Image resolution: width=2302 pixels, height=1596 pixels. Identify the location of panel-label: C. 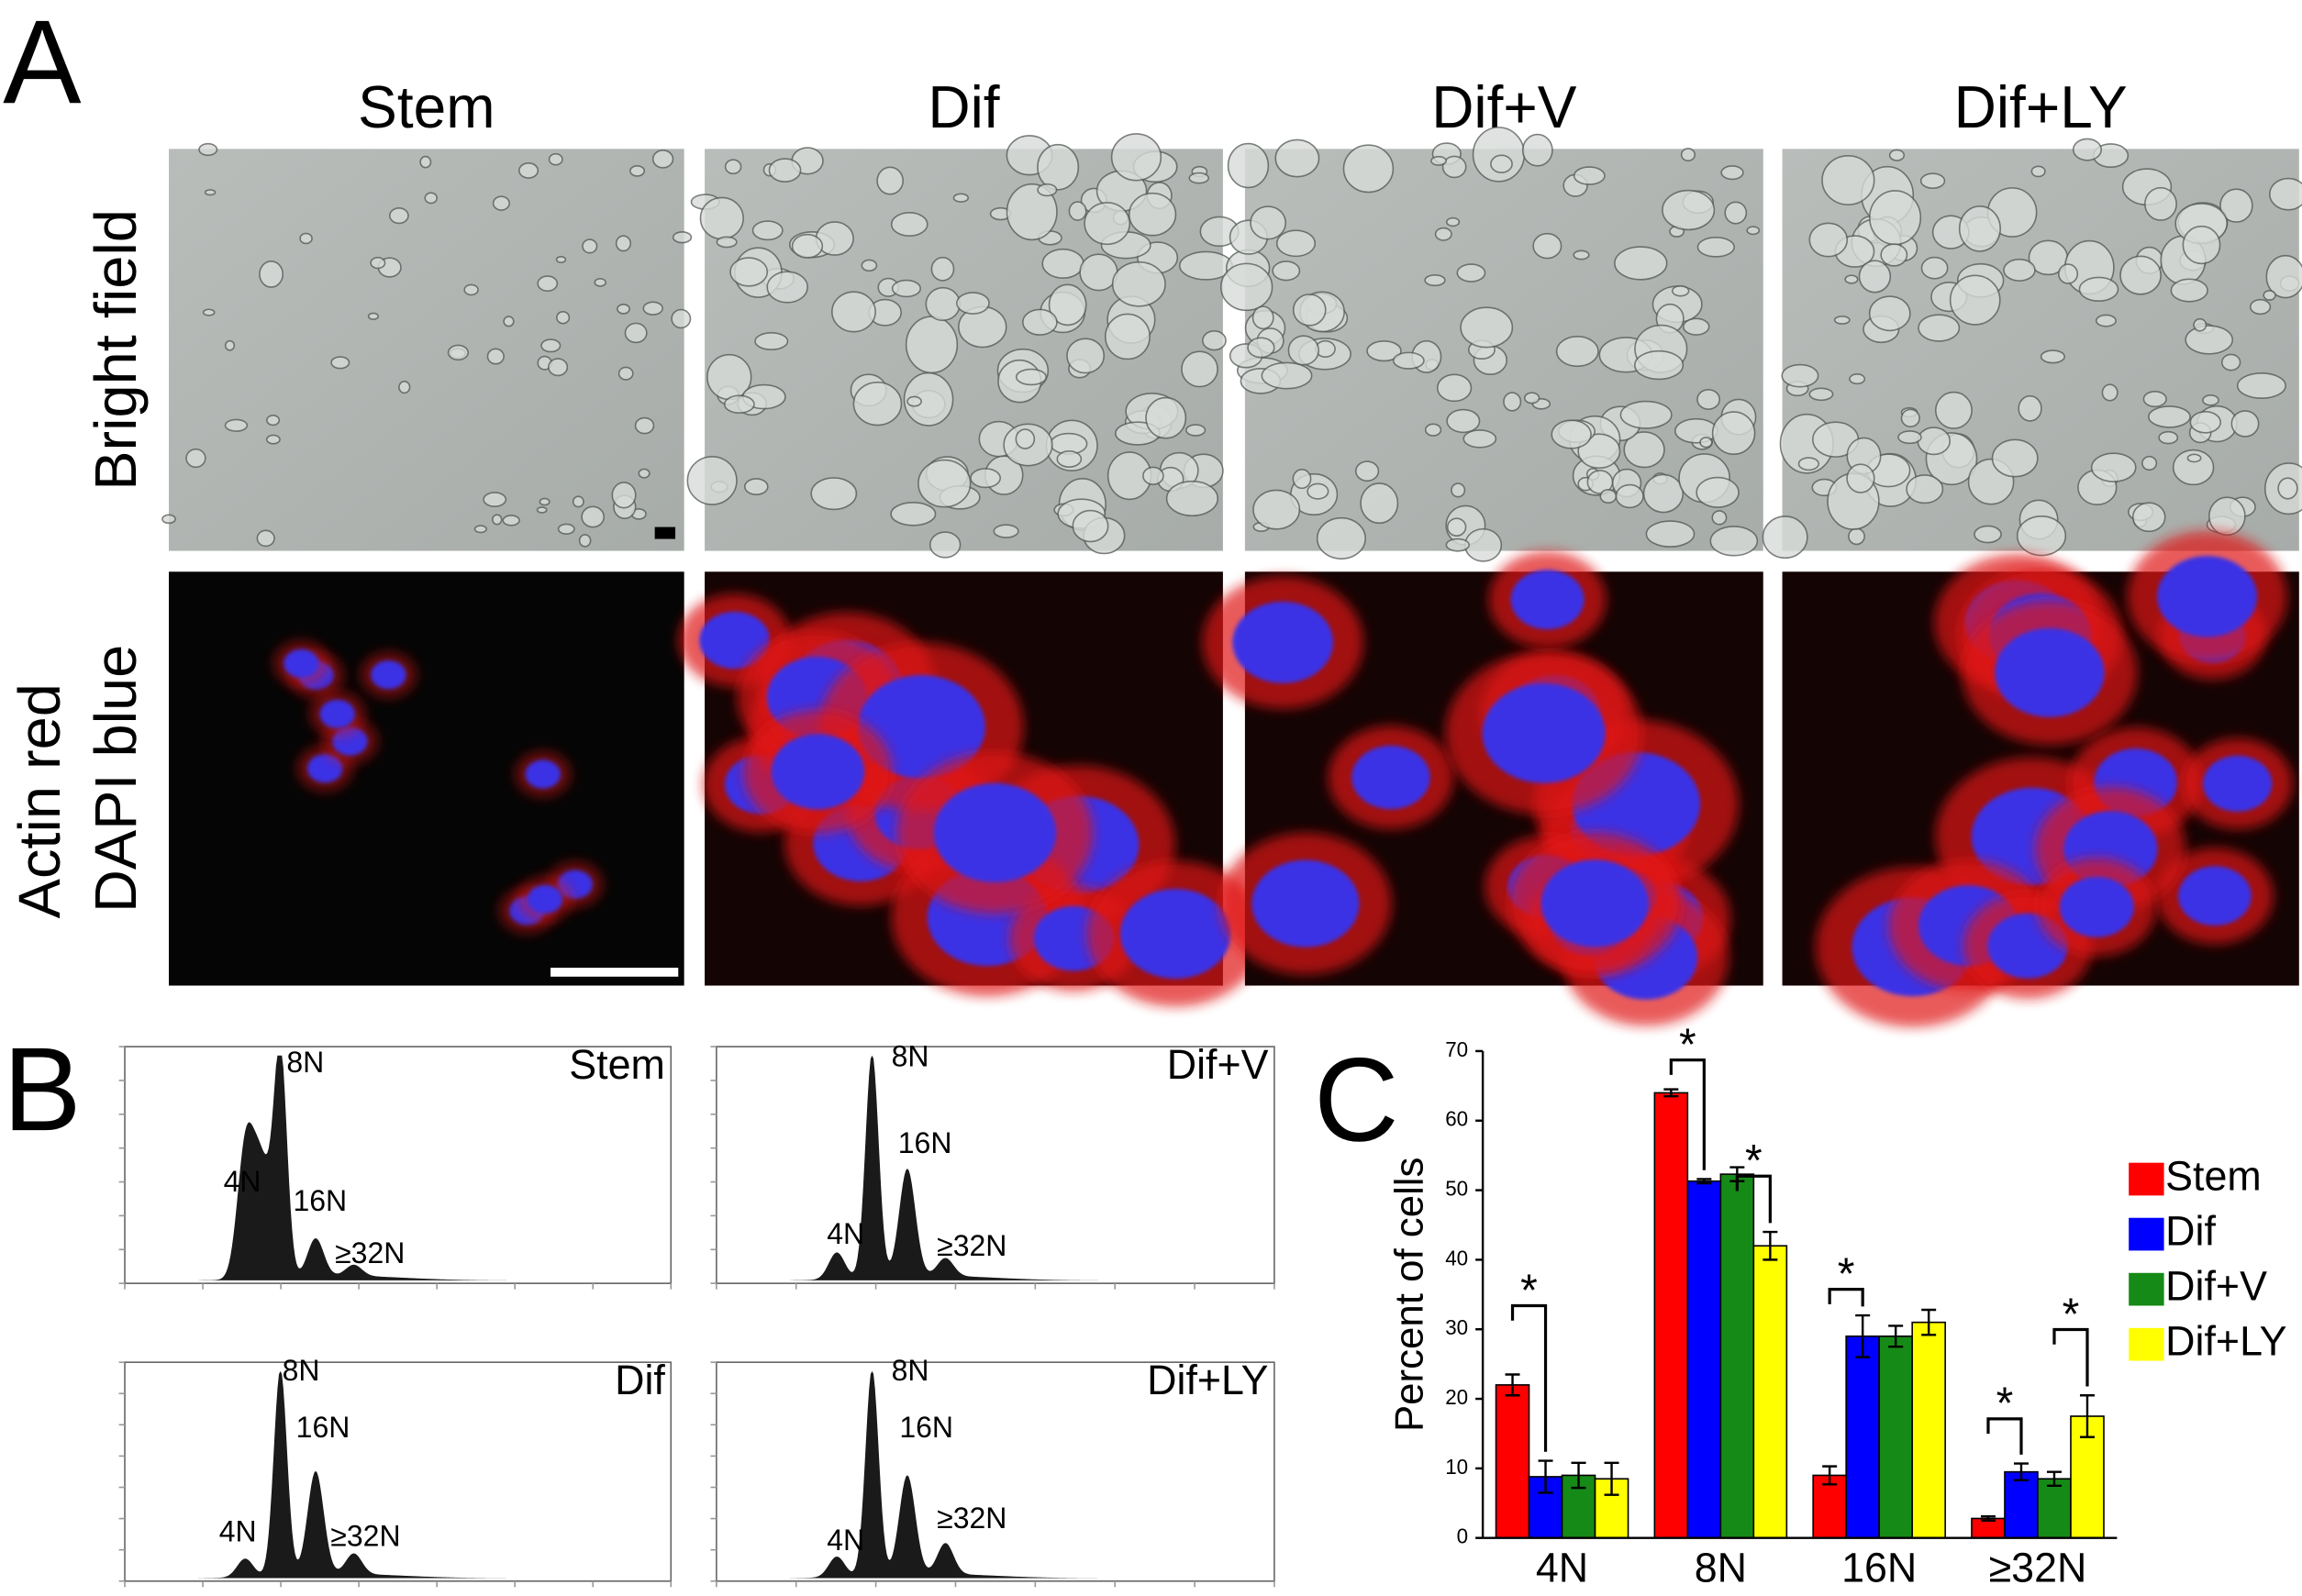
(1356, 1100).